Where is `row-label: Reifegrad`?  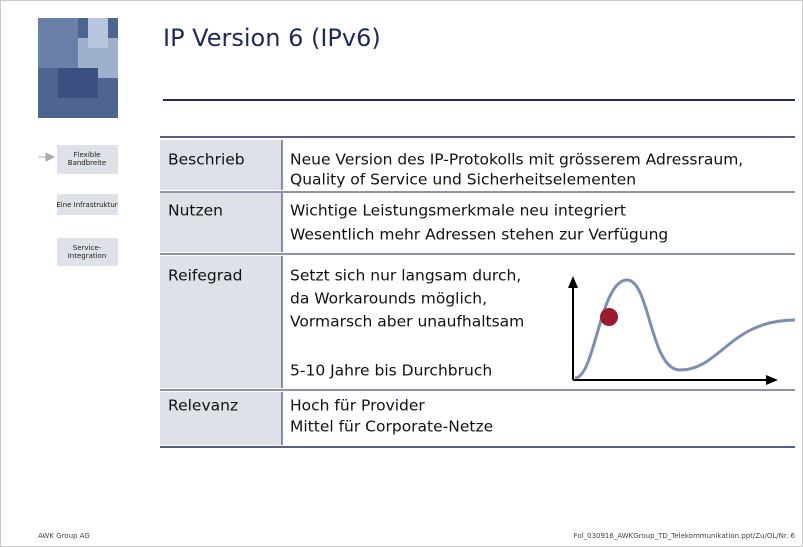 row-label: Reifegrad is located at coordinates (205, 276).